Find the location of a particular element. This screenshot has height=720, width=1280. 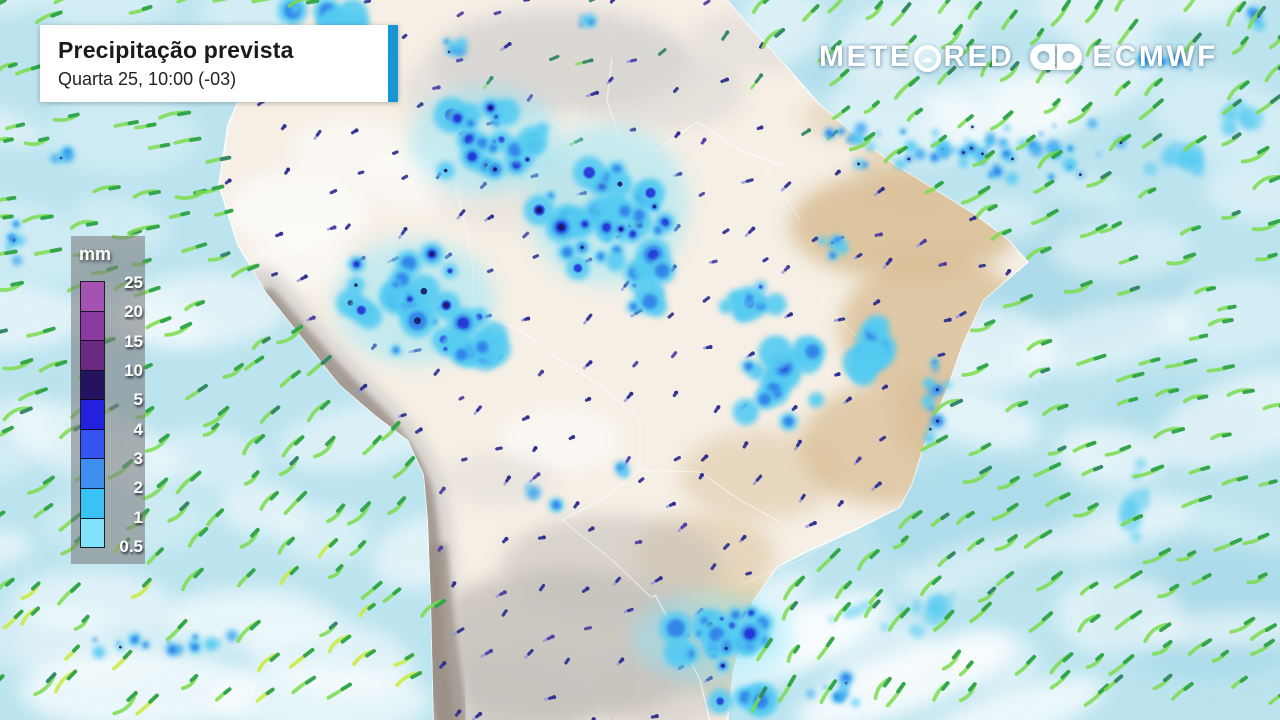

legend-label: 2 is located at coordinates (138, 487).